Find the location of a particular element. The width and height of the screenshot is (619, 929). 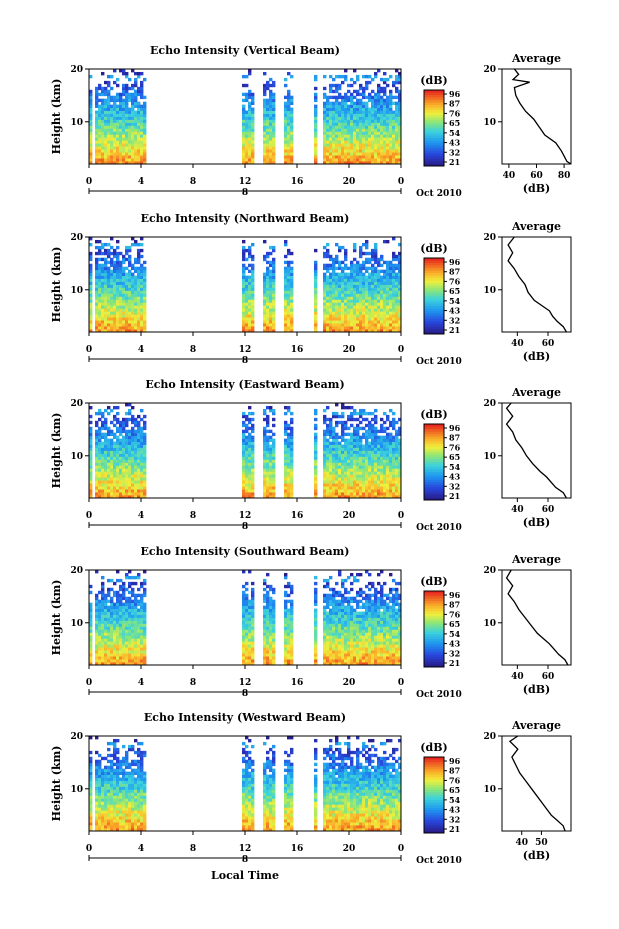

colorbar-tick-label: 54 is located at coordinates (455, 301).